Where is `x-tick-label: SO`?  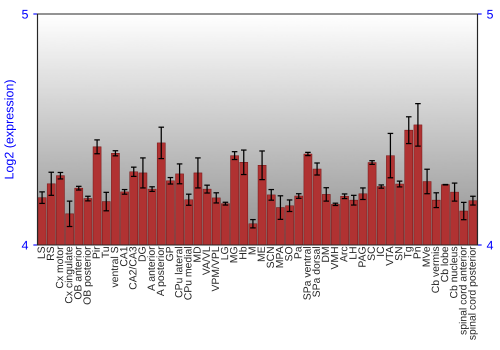 x-tick-label: SO is located at coordinates (288, 253).